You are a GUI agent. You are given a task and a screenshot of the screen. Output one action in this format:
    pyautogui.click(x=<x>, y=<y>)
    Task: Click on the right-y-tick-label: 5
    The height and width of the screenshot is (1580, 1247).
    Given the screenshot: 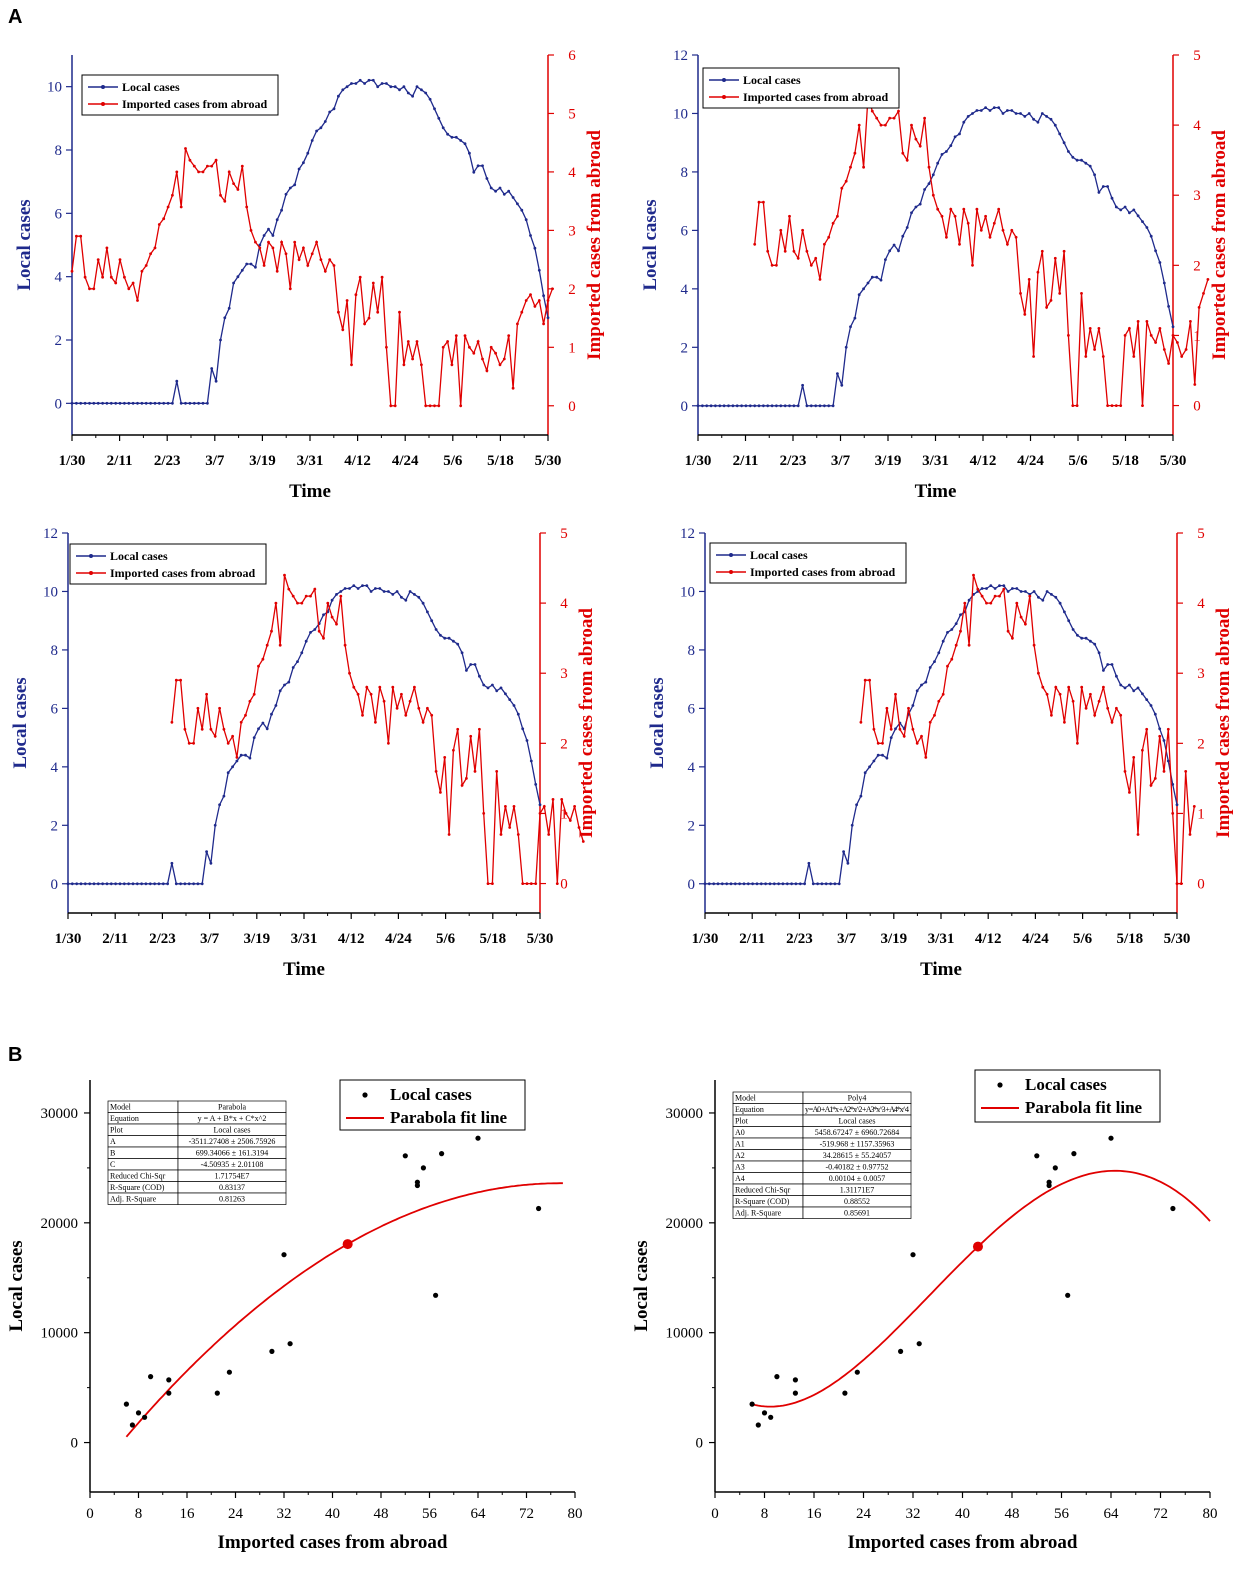 What is the action you would take?
    pyautogui.click(x=1197, y=56)
    